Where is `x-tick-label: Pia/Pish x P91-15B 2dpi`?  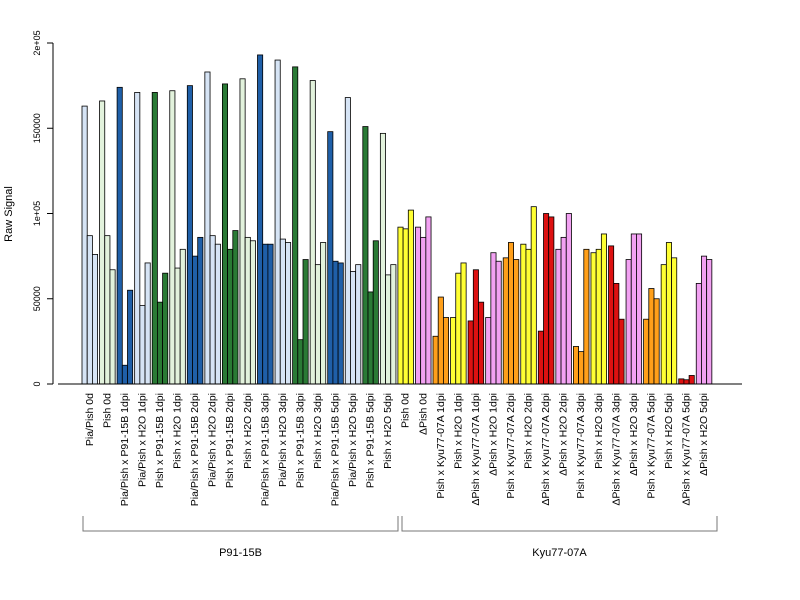
x-tick-label: Pia/Pish x P91-15B 2dpi is located at coordinates (195, 449).